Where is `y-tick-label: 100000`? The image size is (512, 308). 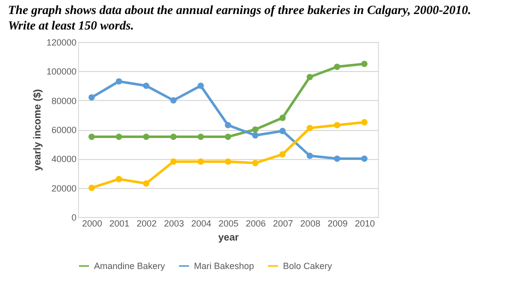
y-tick-label: 100000 is located at coordinates (61, 71).